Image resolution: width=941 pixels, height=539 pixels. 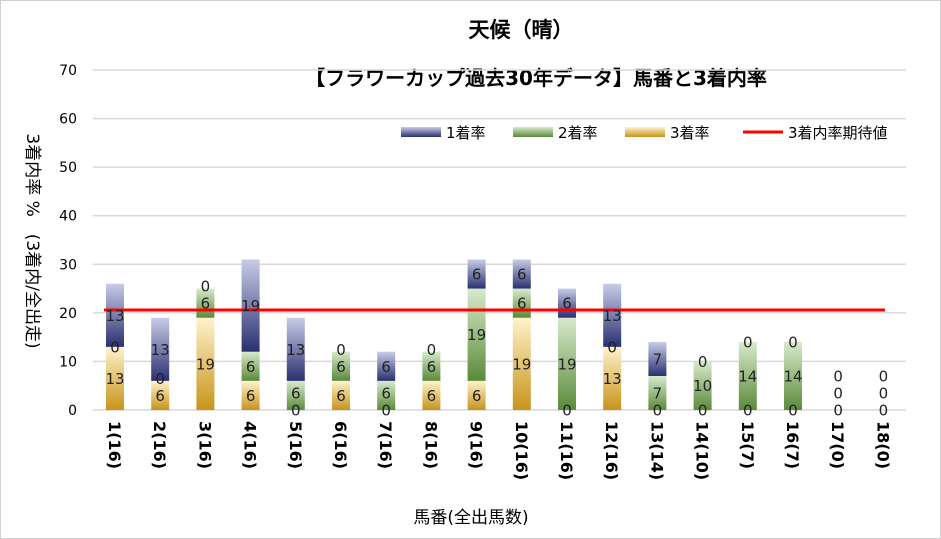 I want to click on legend-label: 3着内率期待値, so click(x=838, y=133).